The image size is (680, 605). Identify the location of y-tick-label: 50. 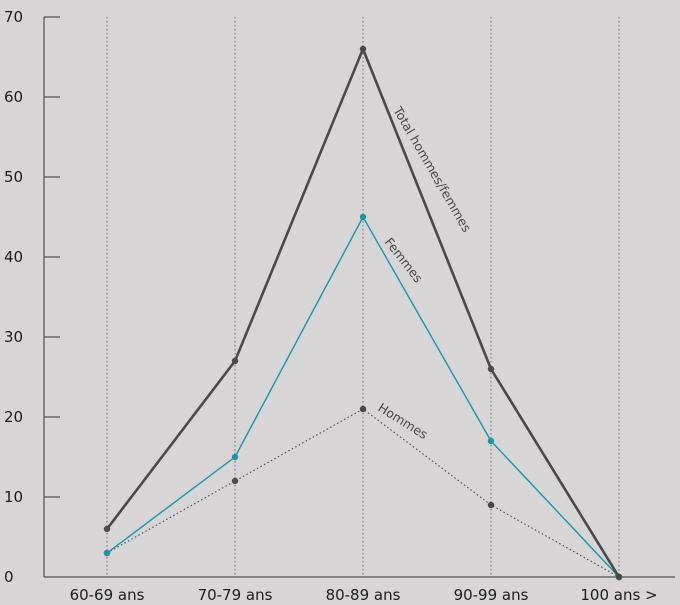
(13, 177).